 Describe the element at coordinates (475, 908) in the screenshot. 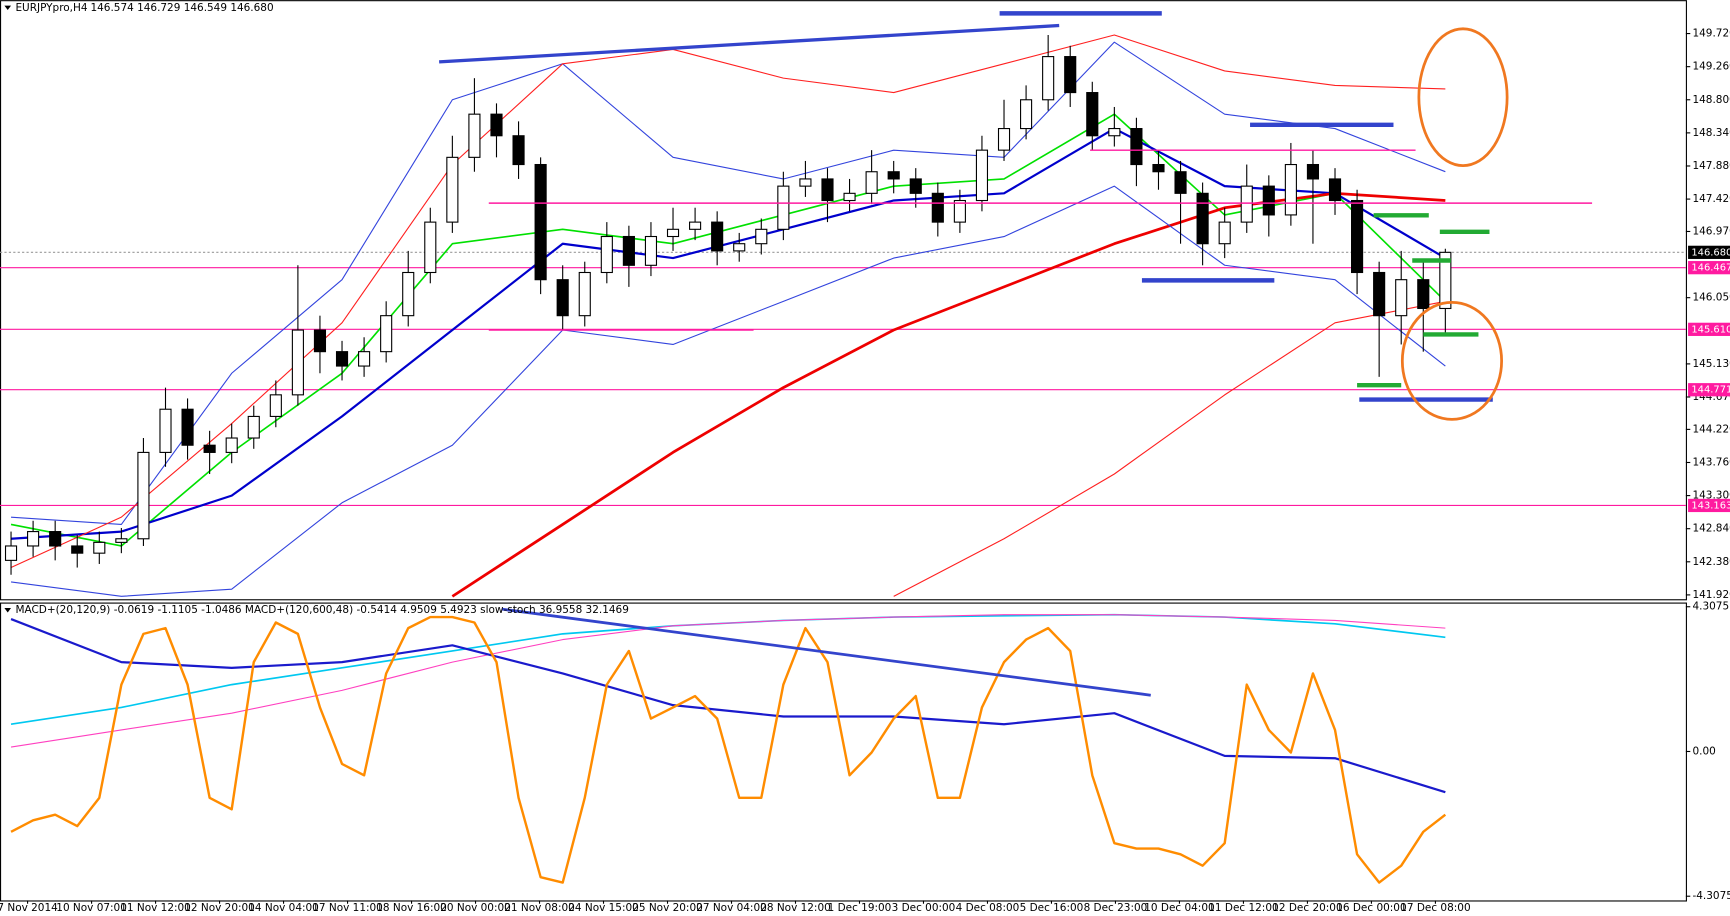

I see `x-tick-label: 20 Nov 00:00` at that location.